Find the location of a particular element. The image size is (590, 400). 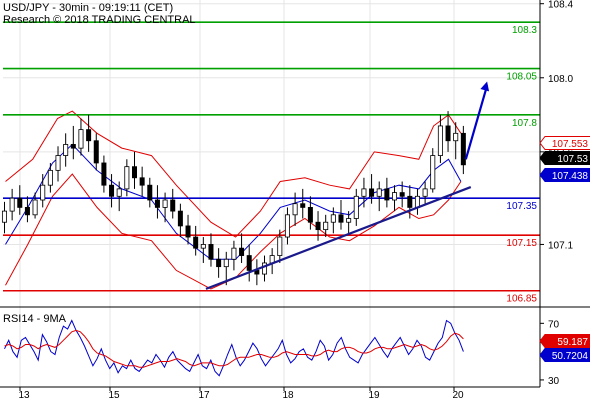

price-badge-last: 107.53 is located at coordinates (572, 159).